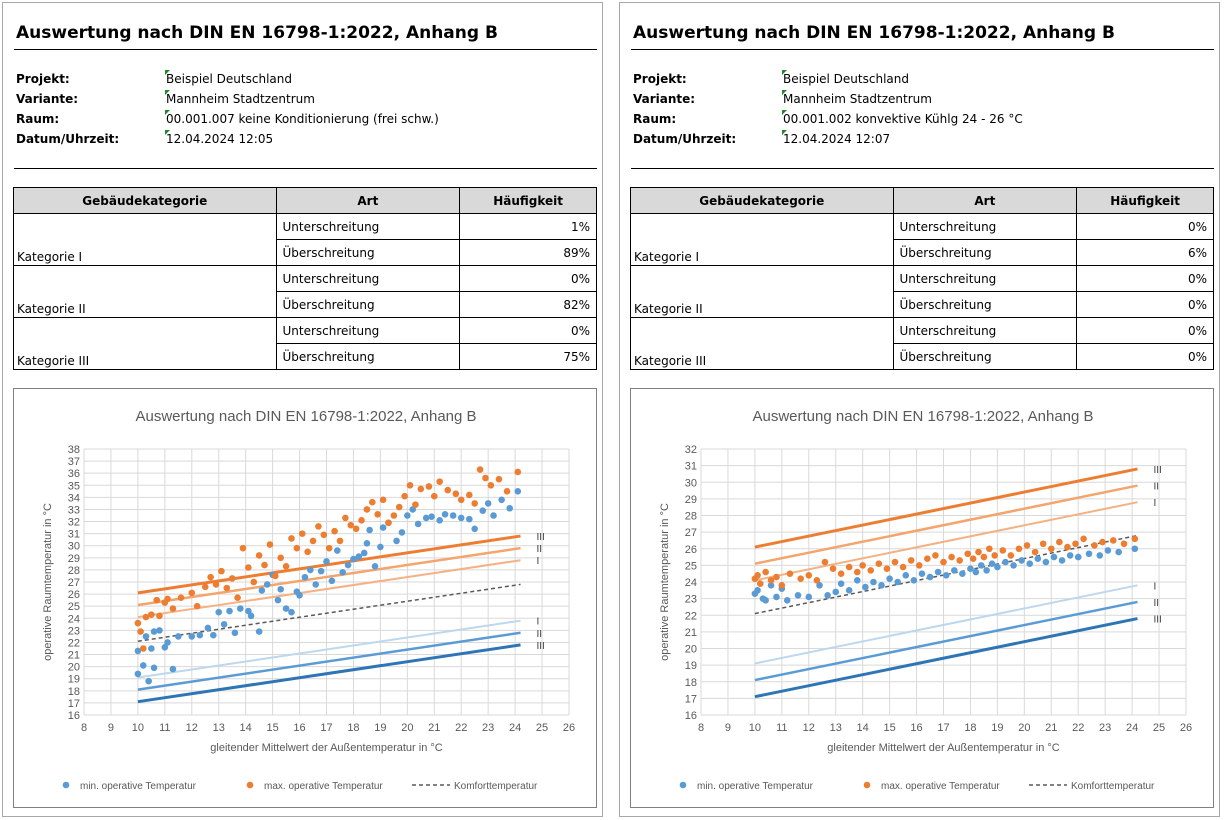 The height and width of the screenshot is (820, 1227). What do you see at coordinates (538, 622) in the screenshot?
I see `lower-limit-label-1: I` at bounding box center [538, 622].